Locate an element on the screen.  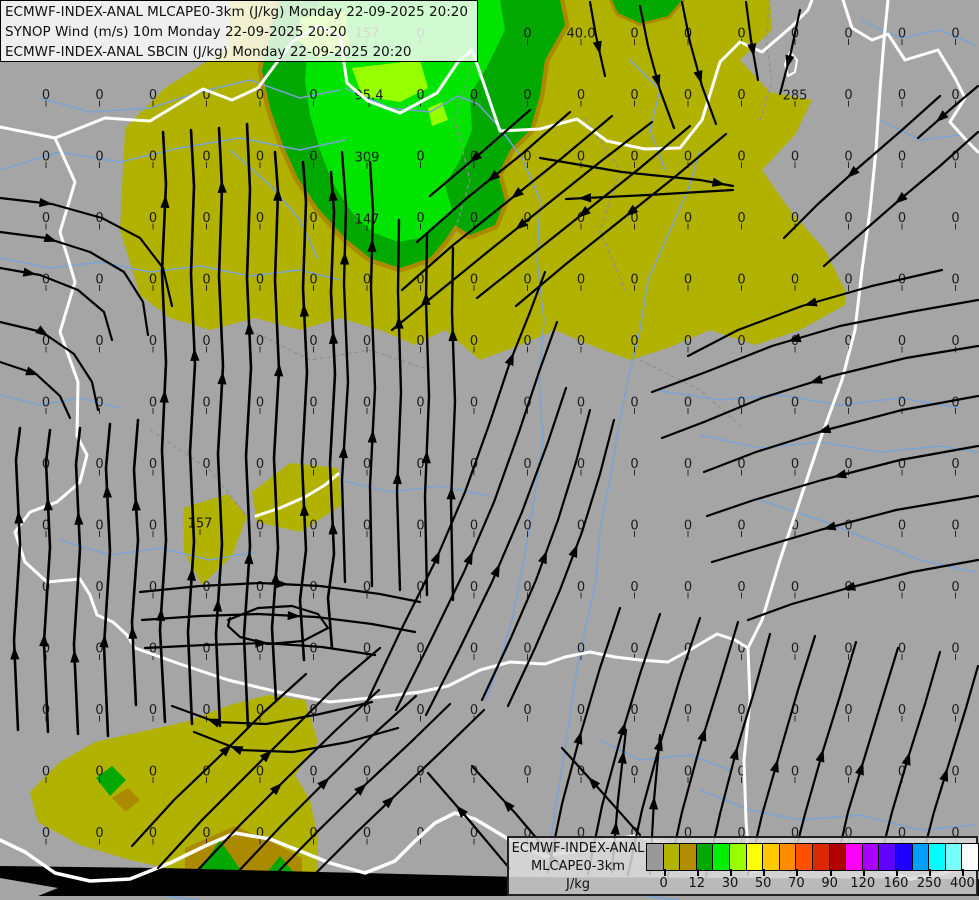
legend-tick-label: 250 is located at coordinates (929, 883).